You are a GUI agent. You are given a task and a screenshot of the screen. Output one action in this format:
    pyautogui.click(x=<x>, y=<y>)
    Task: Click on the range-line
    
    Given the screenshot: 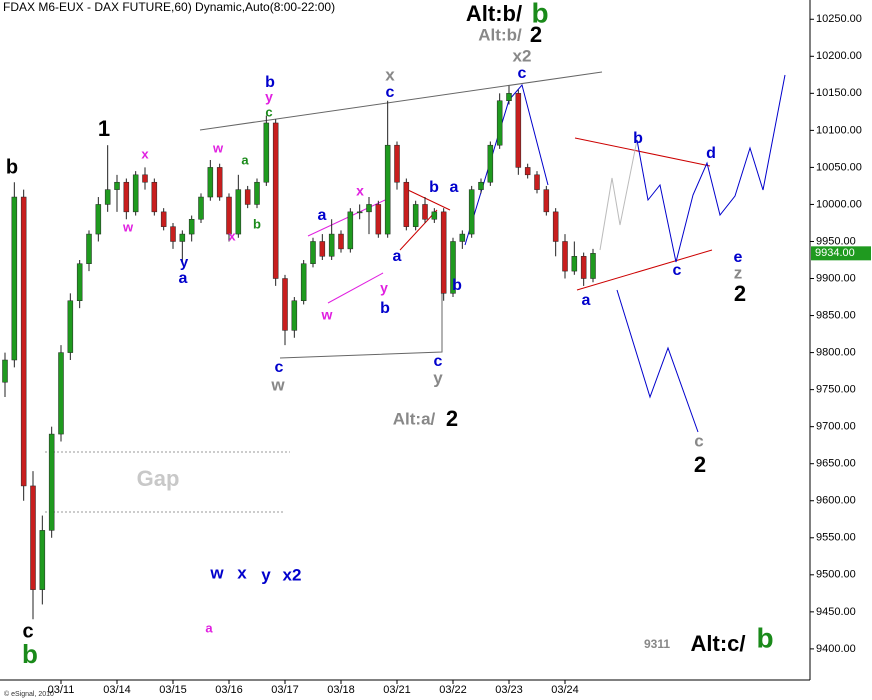 What is the action you would take?
    pyautogui.click(x=361, y=314)
    